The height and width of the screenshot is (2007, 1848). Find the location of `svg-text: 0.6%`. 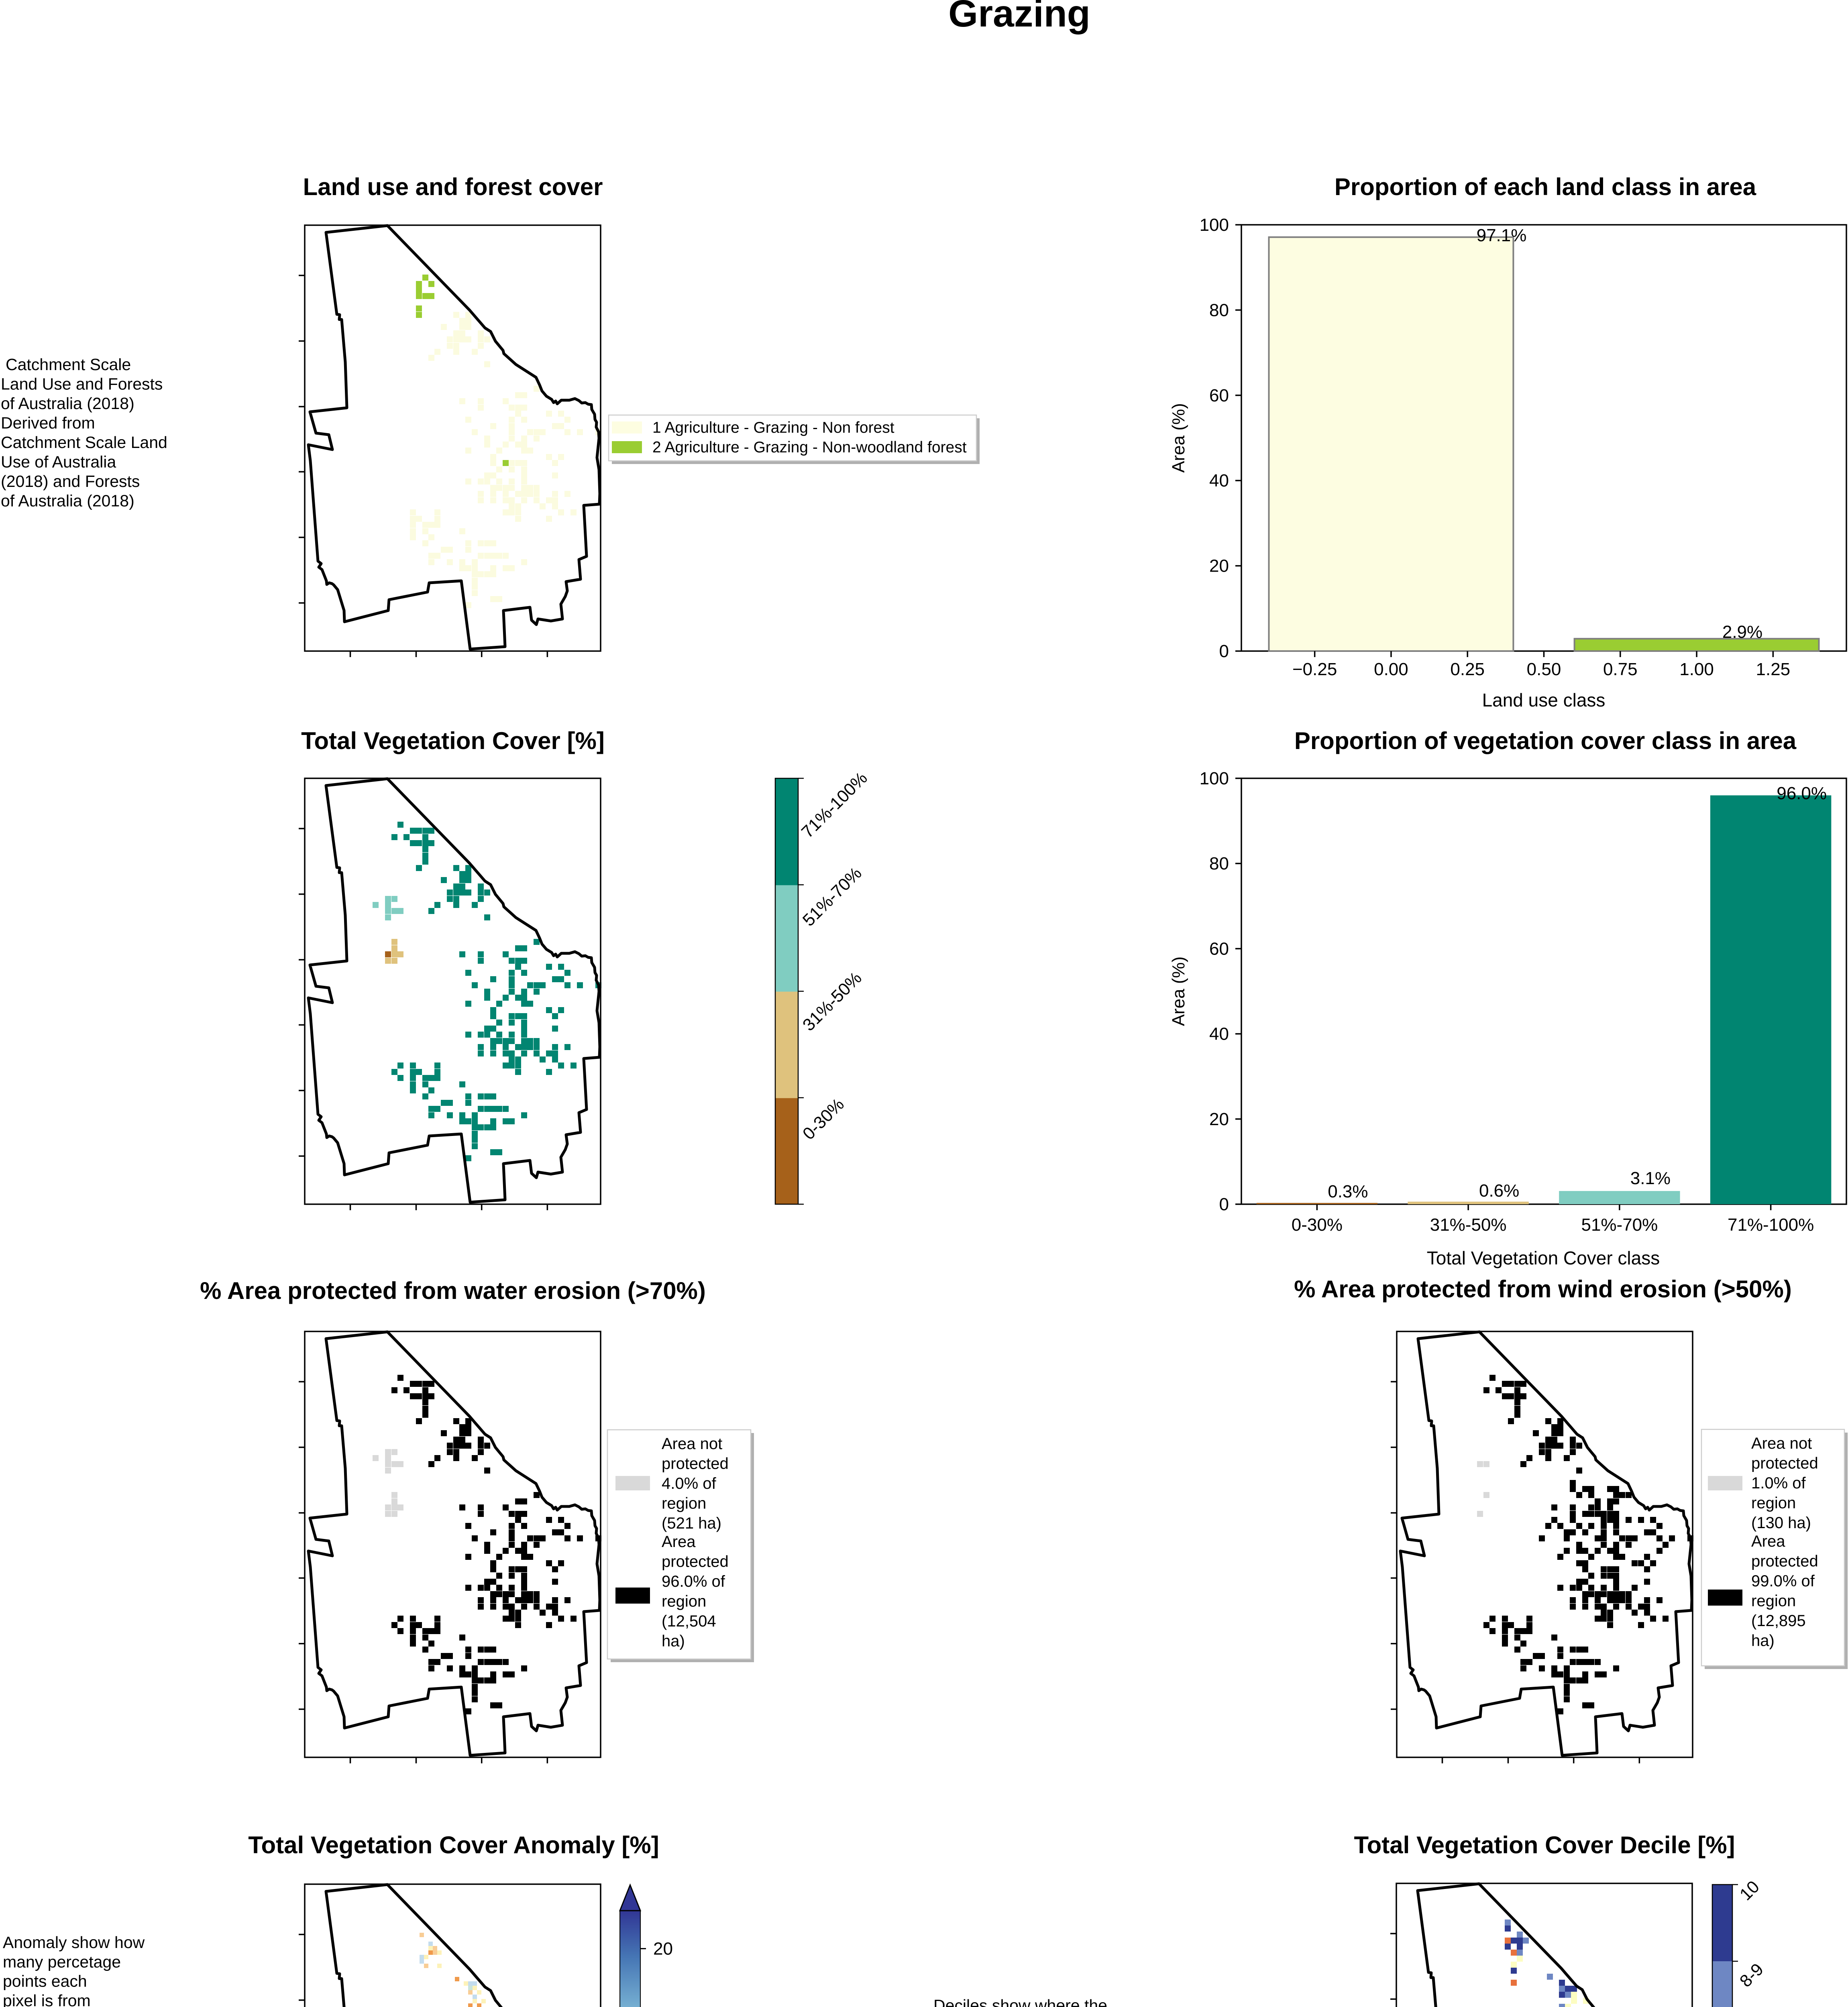

svg-text: 0.6% is located at coordinates (1499, 1191).